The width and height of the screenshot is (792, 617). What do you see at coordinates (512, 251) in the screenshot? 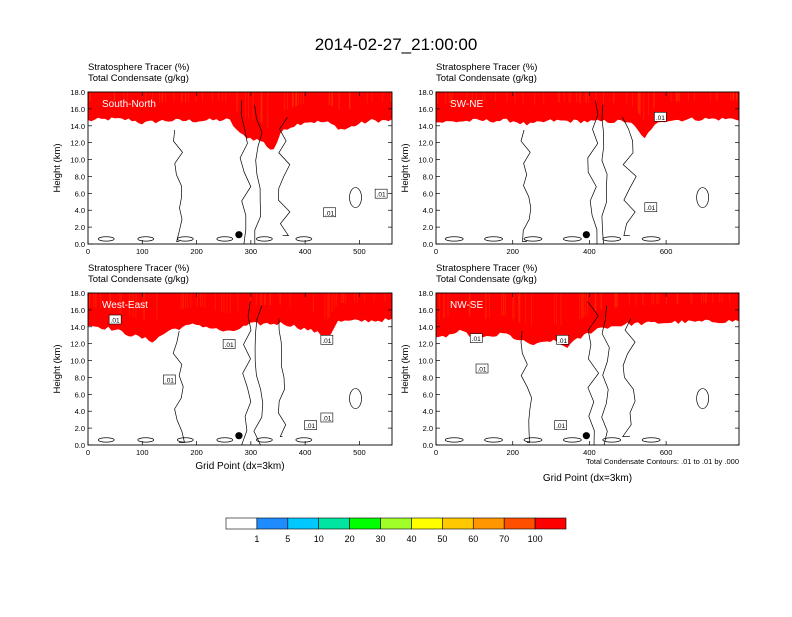
I see `x-tick-label: 200` at bounding box center [512, 251].